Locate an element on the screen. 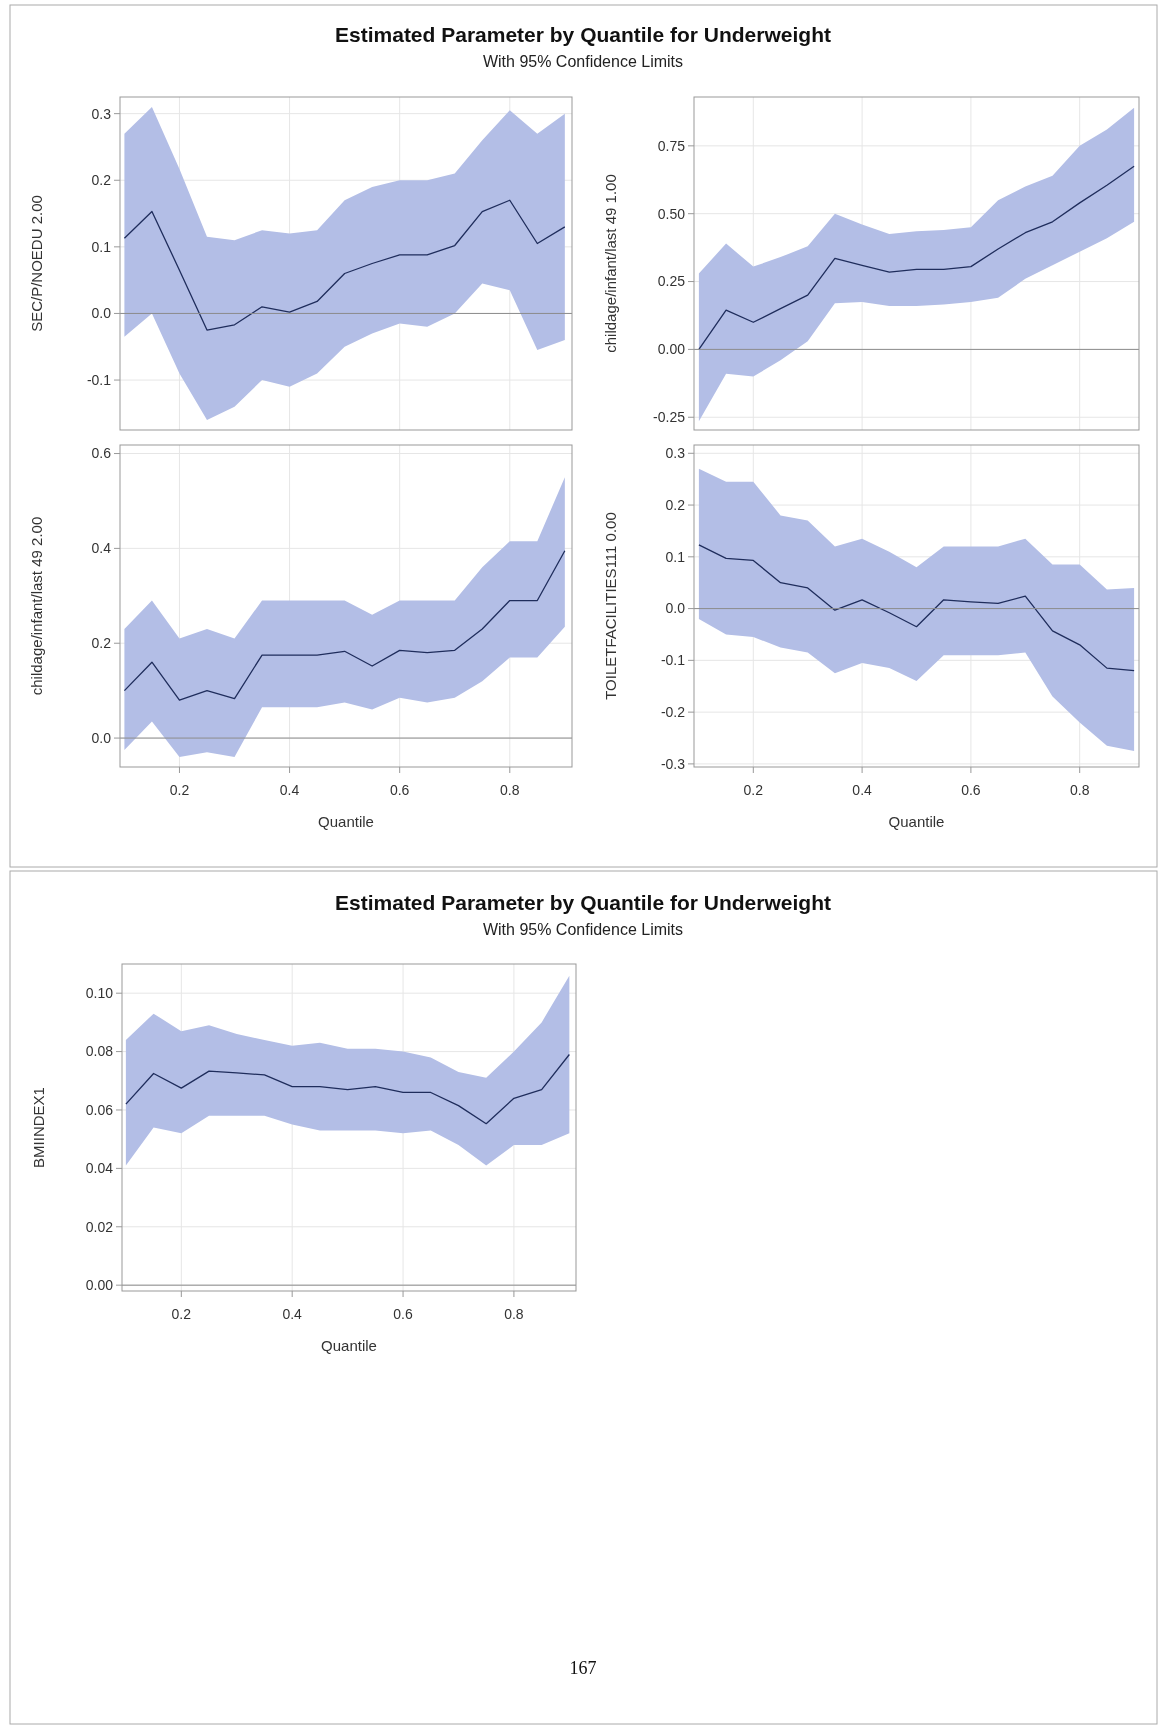 Image resolution: width=1160 pixels, height=1727 pixels. text: 167 is located at coordinates (583, 1668).